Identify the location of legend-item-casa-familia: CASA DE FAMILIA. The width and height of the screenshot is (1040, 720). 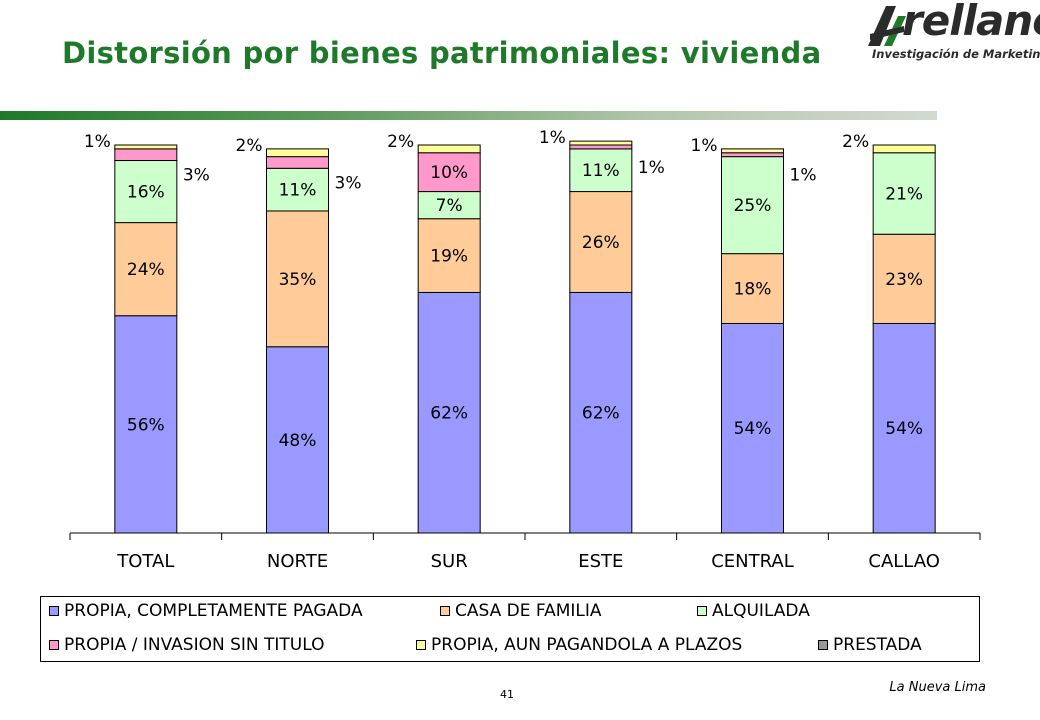
(521, 611).